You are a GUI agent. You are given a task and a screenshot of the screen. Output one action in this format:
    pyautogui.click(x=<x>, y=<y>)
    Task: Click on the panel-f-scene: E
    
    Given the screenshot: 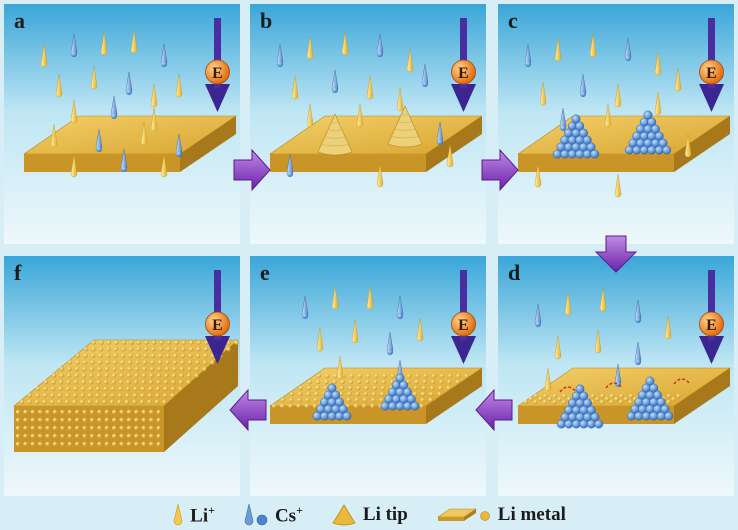 What is the action you would take?
    pyautogui.click(x=122, y=376)
    